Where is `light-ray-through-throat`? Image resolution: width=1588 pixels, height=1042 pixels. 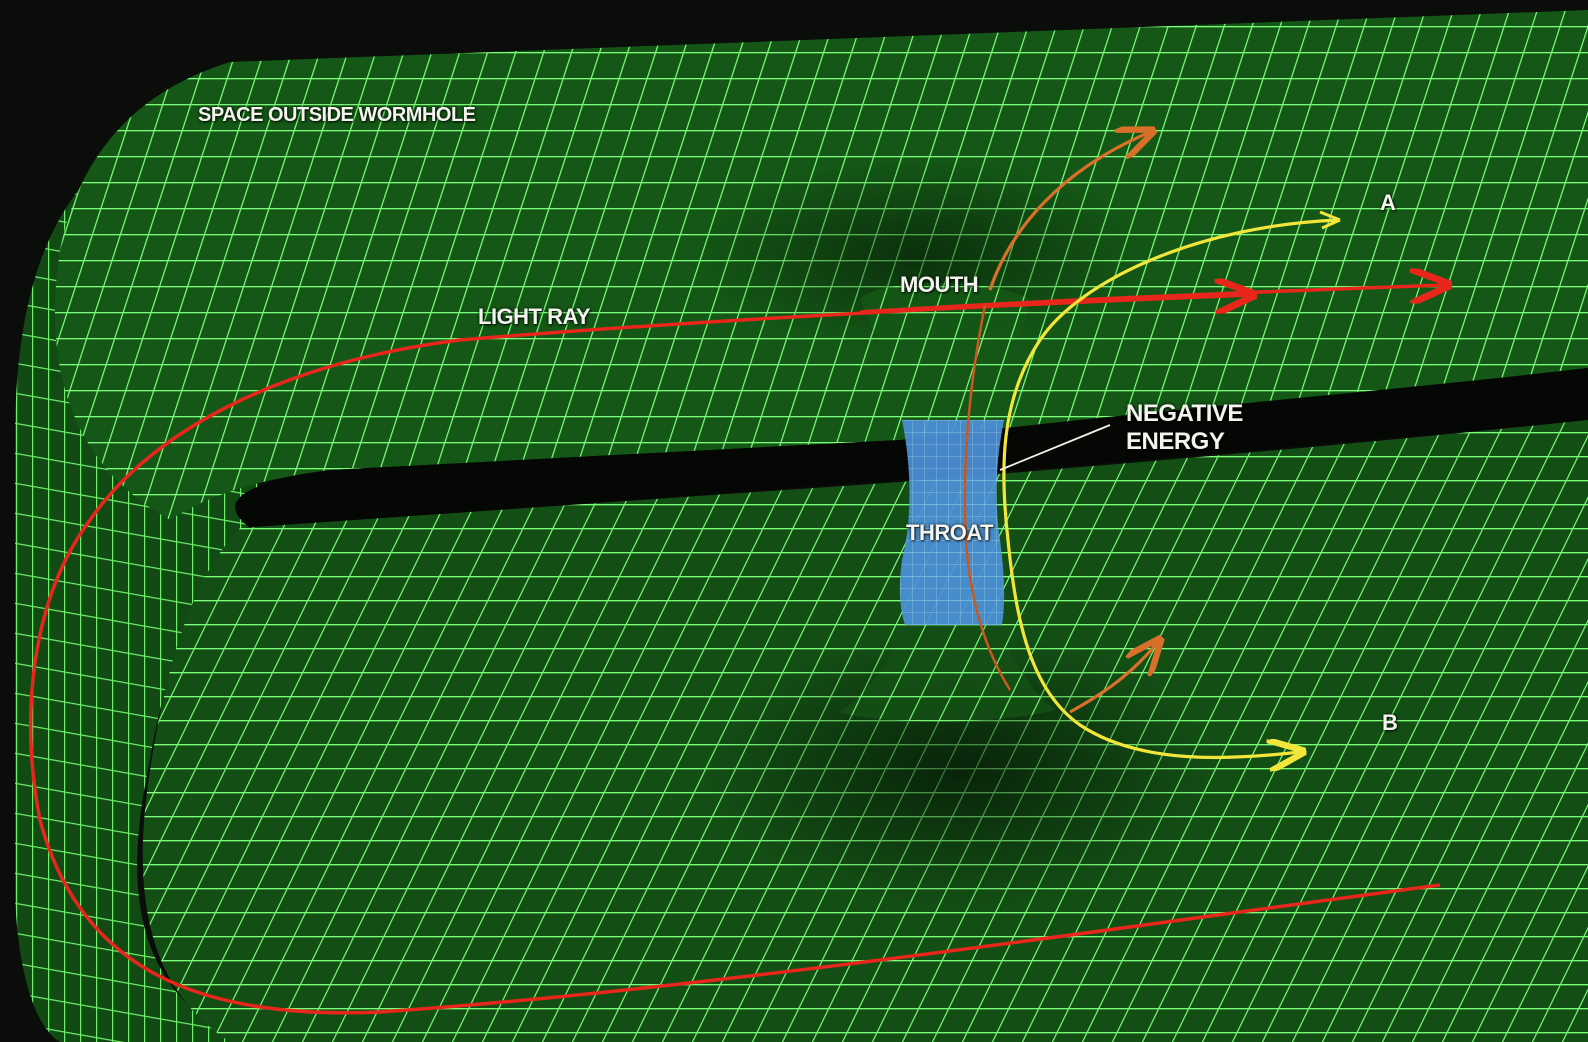 light-ray-through-throat is located at coordinates (987, 497).